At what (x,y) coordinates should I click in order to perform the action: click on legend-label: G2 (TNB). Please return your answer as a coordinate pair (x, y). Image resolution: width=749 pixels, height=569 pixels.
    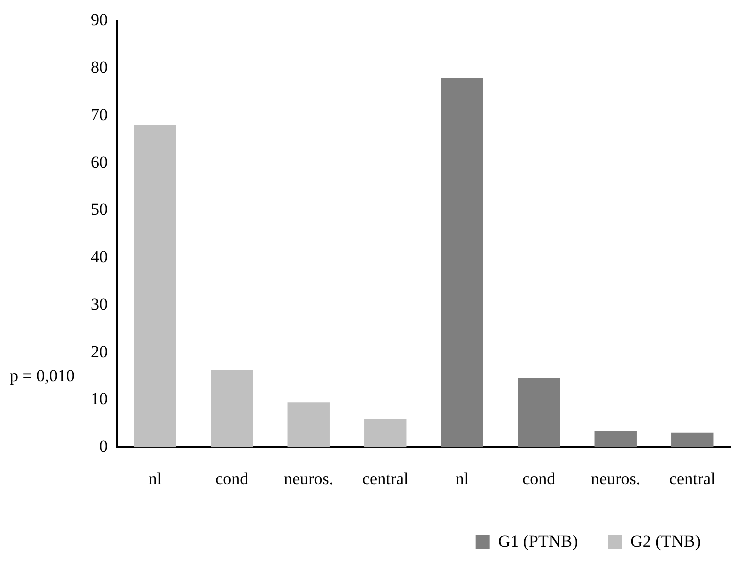
    Looking at the image, I should click on (666, 541).